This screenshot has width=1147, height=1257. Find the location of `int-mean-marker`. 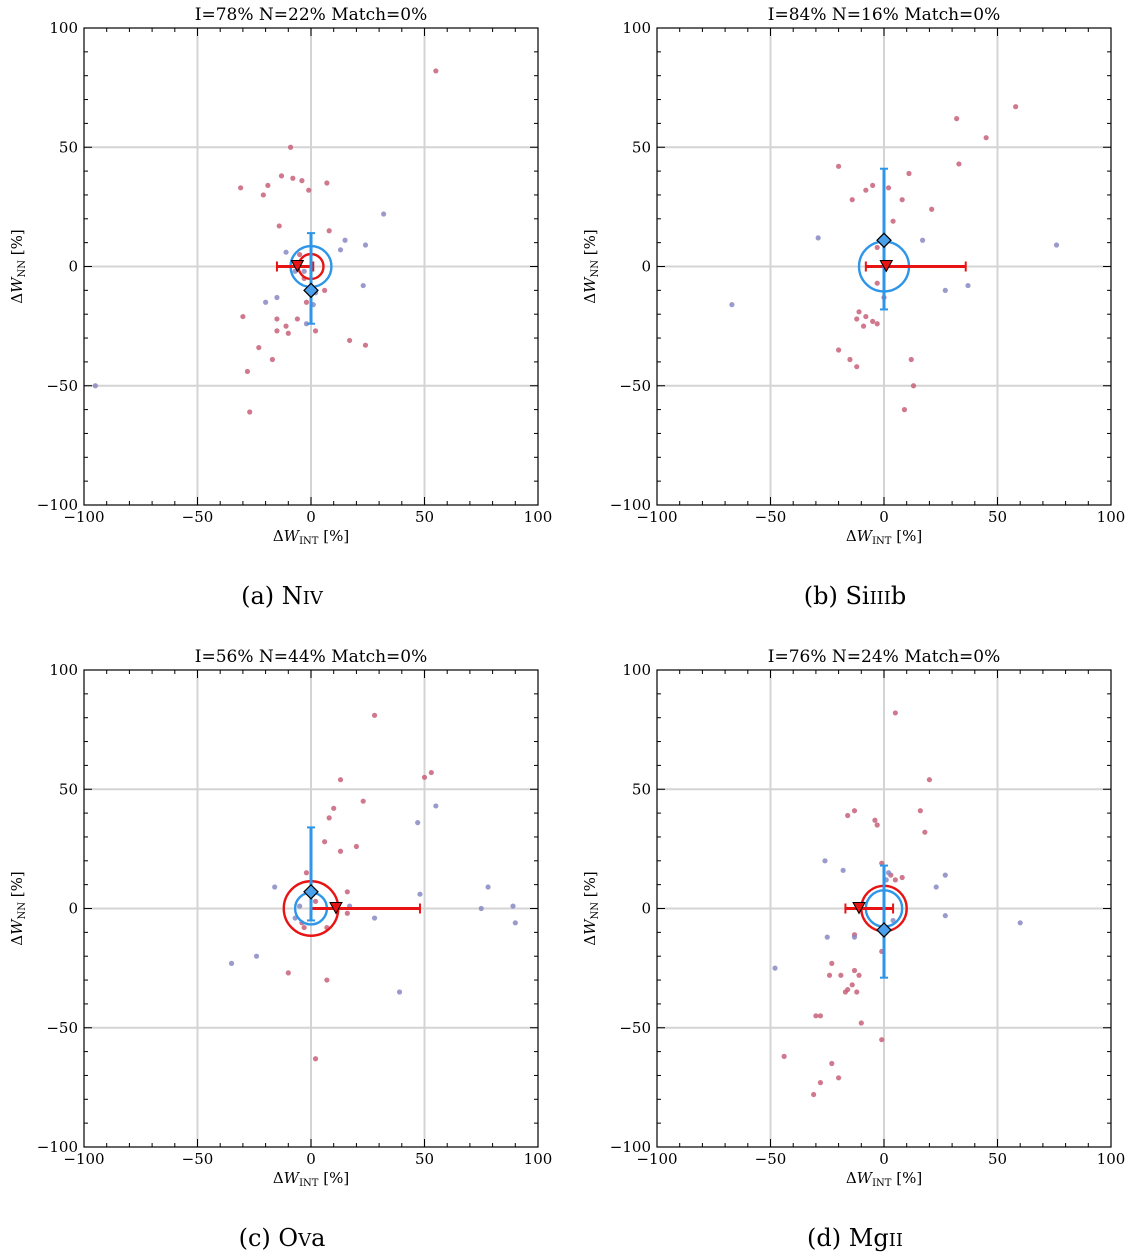

int-mean-marker is located at coordinates (297, 266).